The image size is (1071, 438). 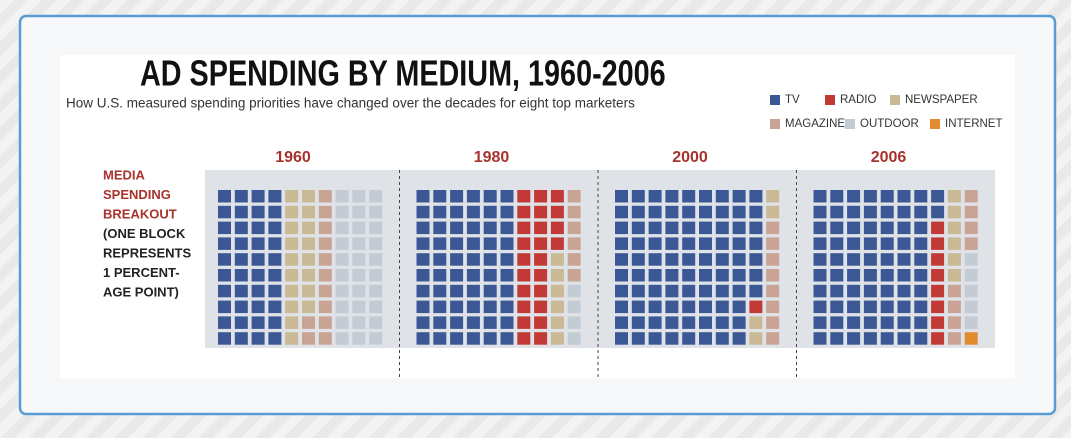 I want to click on year-title: 1980, so click(x=492, y=157).